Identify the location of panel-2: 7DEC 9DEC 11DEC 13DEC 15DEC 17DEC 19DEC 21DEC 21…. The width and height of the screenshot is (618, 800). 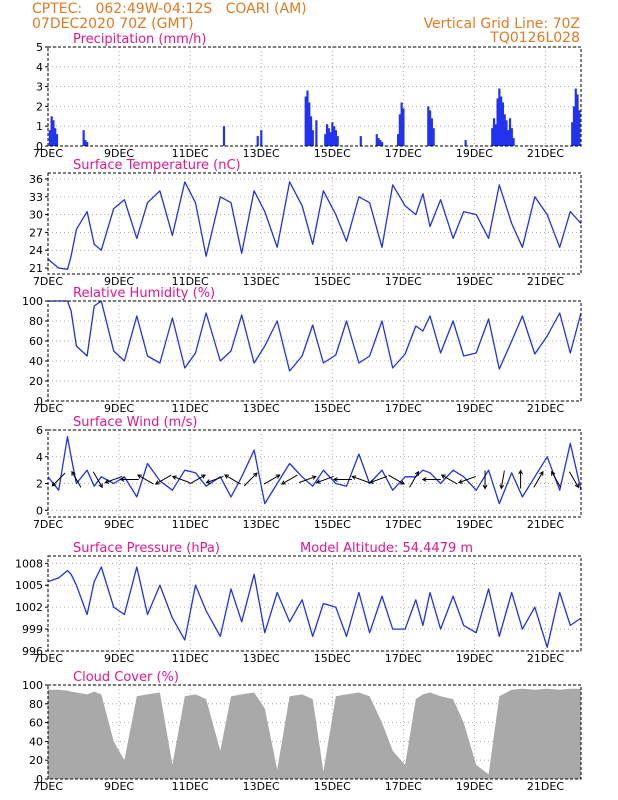
(305, 223).